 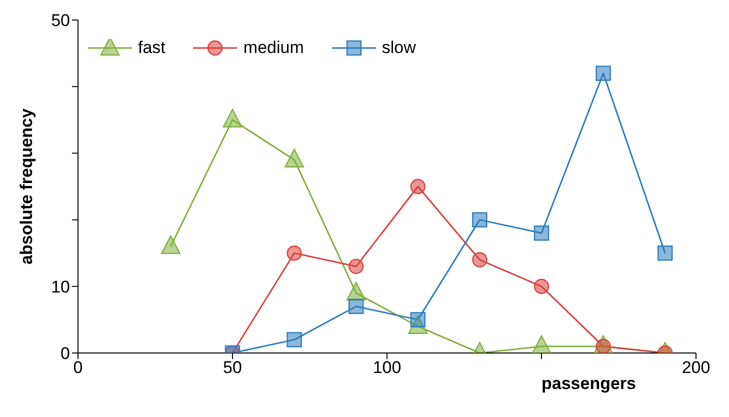 I want to click on y-axis-title: absolute frequency, so click(x=26, y=186).